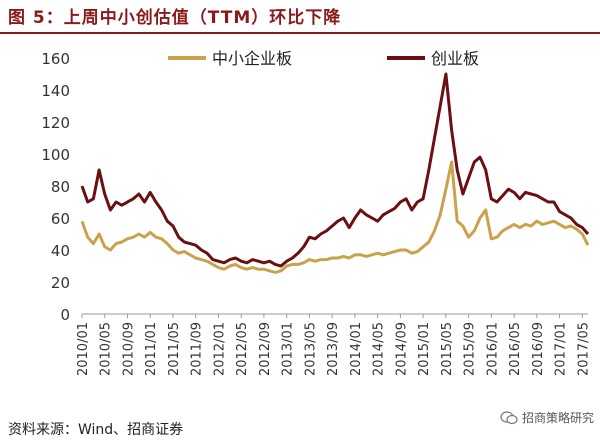  What do you see at coordinates (424, 349) in the screenshot?
I see `x-tick-label: 2015/01` at bounding box center [424, 349].